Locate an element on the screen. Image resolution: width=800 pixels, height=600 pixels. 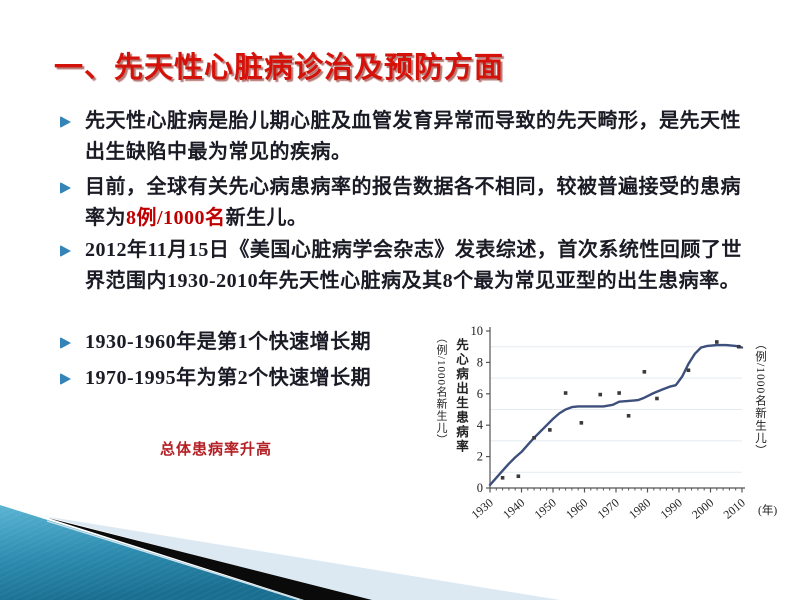
footer-pale-wedge is located at coordinates (302, 558).